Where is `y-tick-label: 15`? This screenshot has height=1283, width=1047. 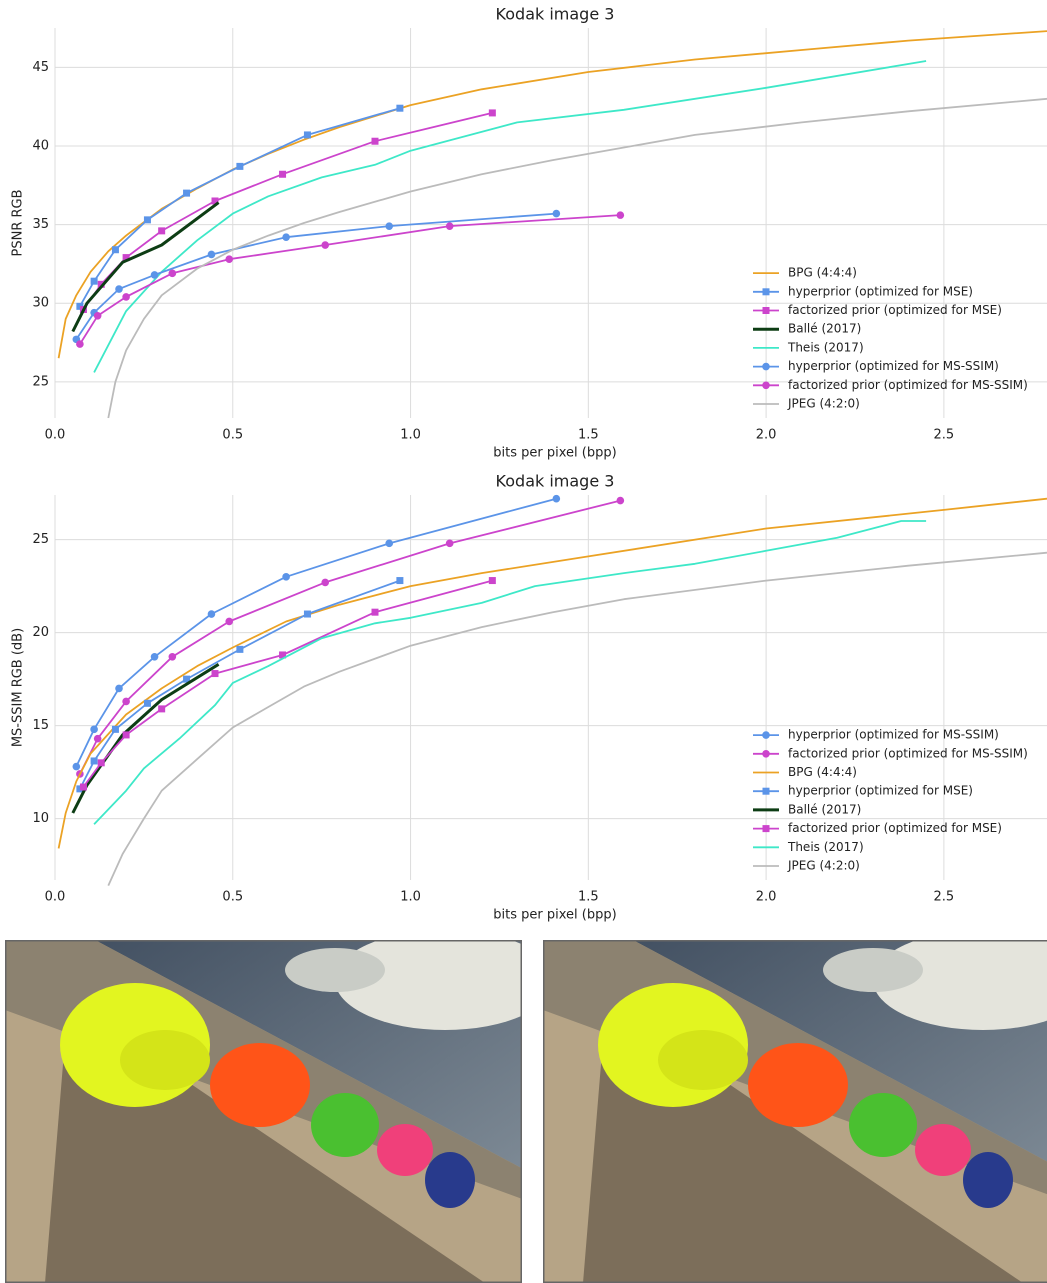 y-tick-label: 15 is located at coordinates (40, 725).